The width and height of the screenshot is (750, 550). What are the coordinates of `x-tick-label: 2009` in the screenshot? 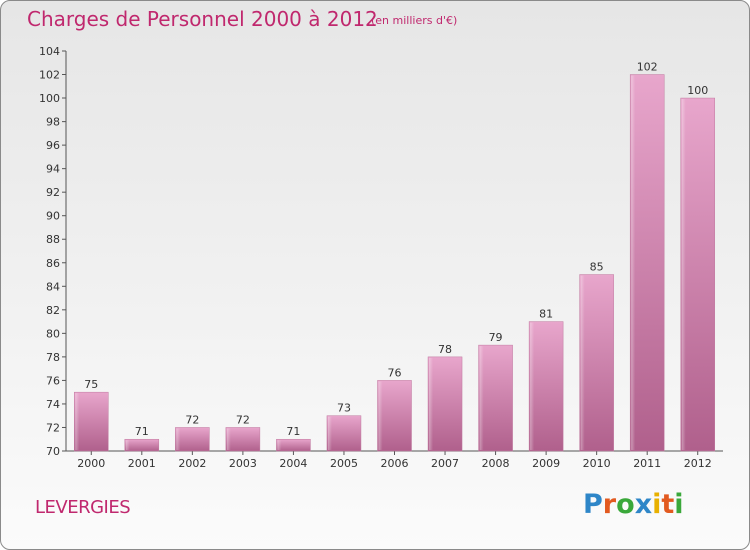 It's located at (546, 463).